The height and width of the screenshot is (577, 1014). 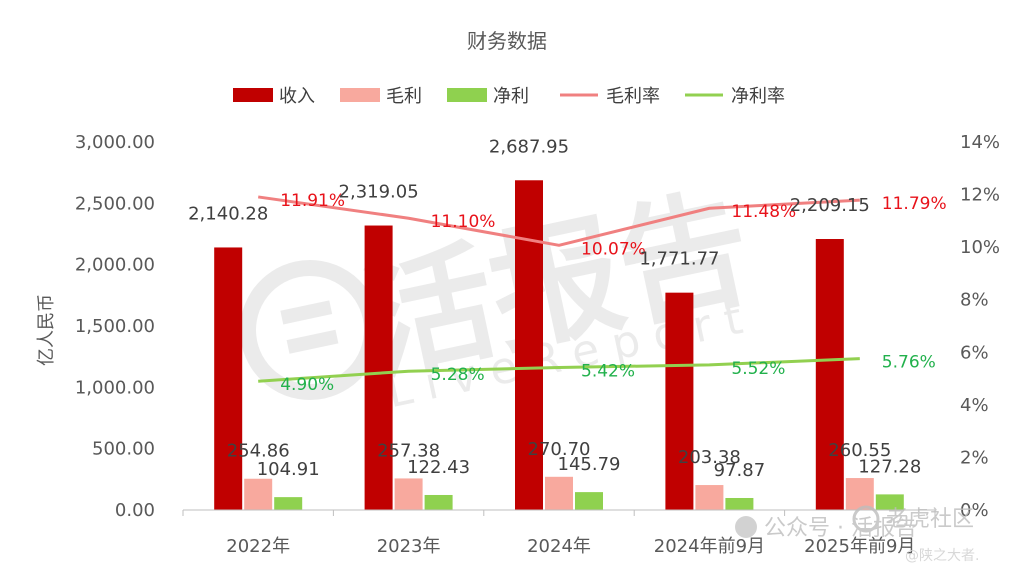 I want to click on y2-tick-label: 6%, so click(x=974, y=352).